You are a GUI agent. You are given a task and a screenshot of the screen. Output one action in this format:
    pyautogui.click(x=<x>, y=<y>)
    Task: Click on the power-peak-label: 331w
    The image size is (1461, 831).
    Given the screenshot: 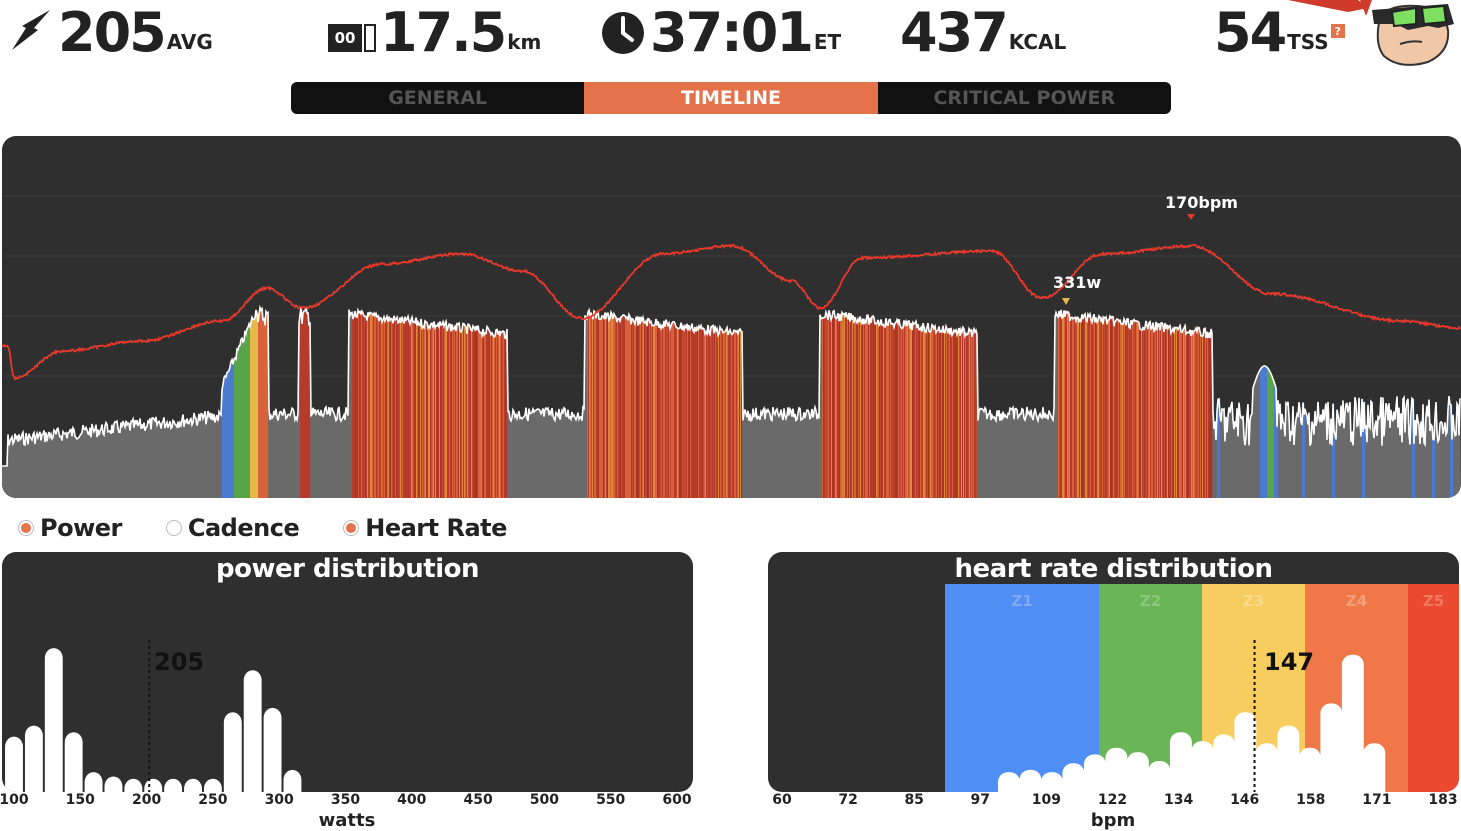 What is the action you would take?
    pyautogui.click(x=1077, y=282)
    